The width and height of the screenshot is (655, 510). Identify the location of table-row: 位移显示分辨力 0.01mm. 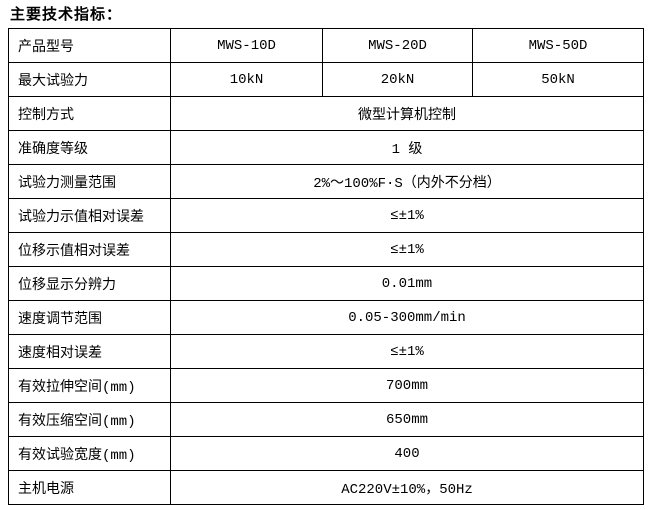
(326, 283).